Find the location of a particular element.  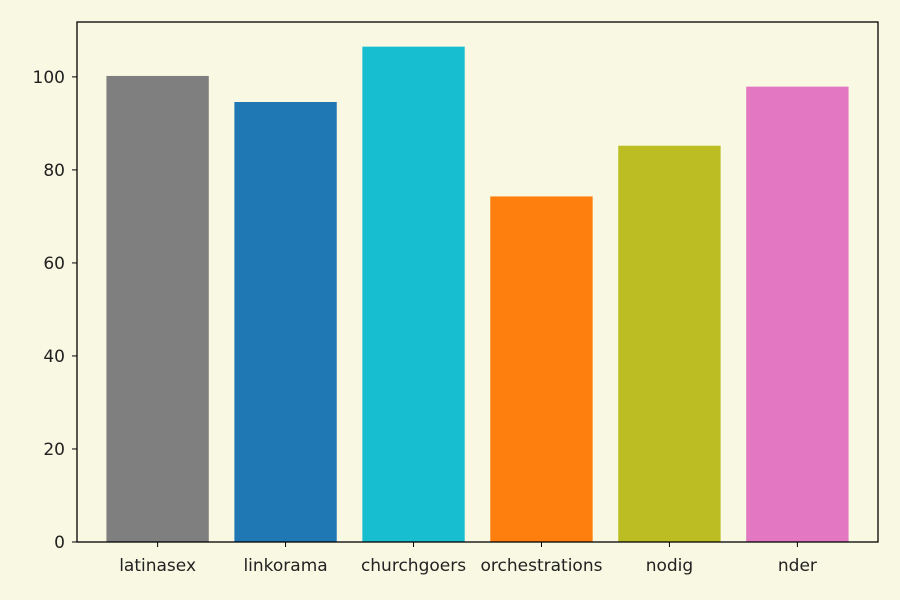

bar-latinasex is located at coordinates (157, 308).